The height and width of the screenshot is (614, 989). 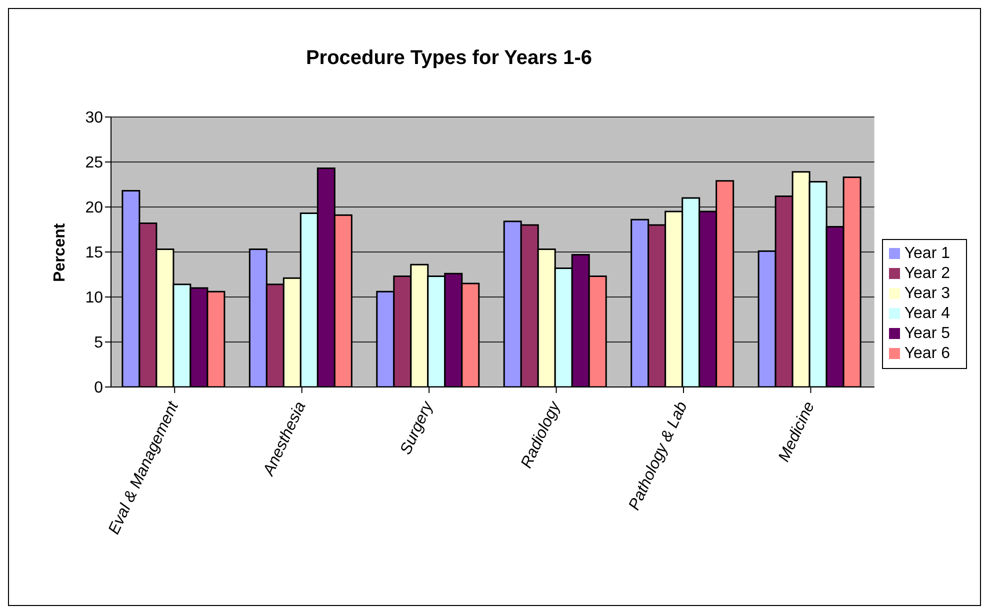 I want to click on legend-label: Year 3, so click(x=927, y=293).